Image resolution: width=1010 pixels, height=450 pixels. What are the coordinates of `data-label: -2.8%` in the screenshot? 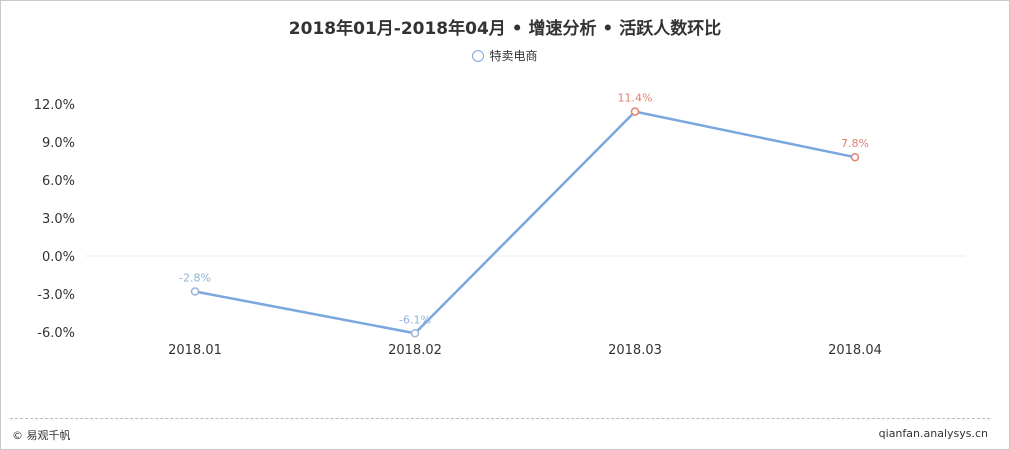 It's located at (195, 277).